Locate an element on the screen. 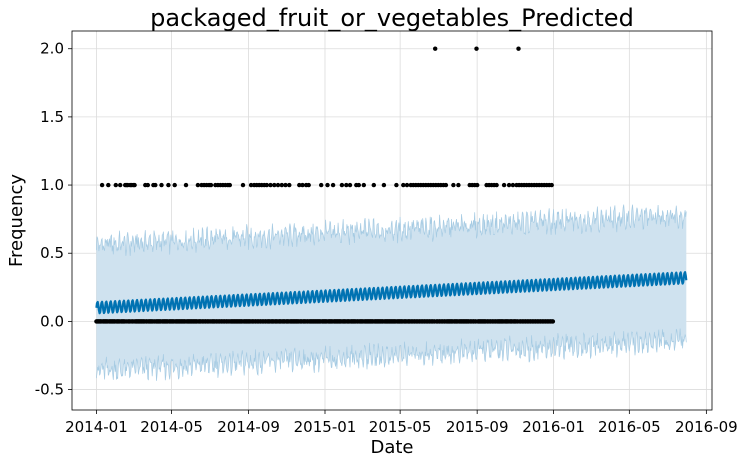 This screenshot has height=467, width=742. x-tick-label: 2015-01 is located at coordinates (325, 427).